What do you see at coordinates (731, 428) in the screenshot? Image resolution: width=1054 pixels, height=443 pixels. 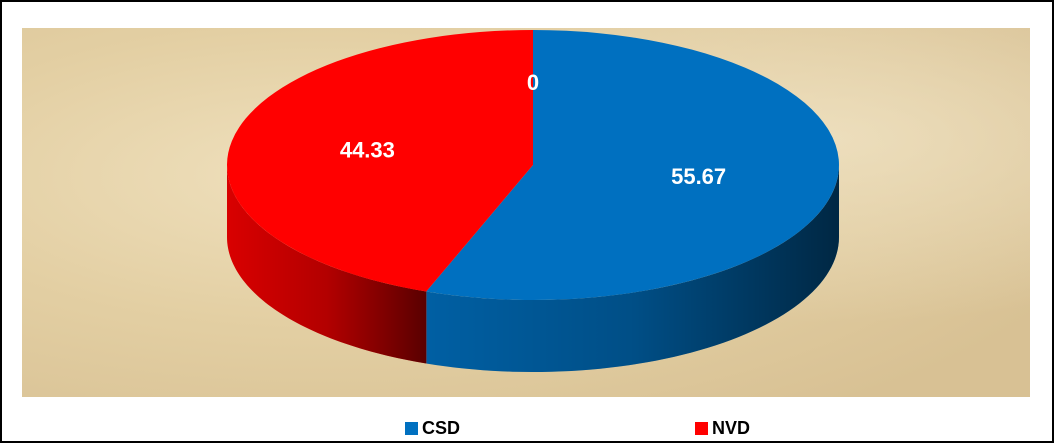 I see `legend-label: NVD` at bounding box center [731, 428].